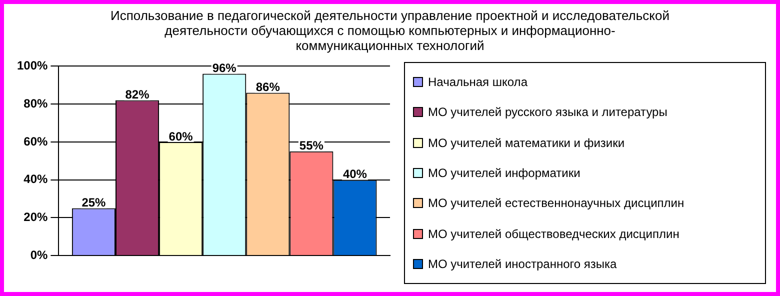 This screenshot has width=780, height=296. What do you see at coordinates (32, 65) in the screenshot?
I see `y-tick-label: 100%` at bounding box center [32, 65].